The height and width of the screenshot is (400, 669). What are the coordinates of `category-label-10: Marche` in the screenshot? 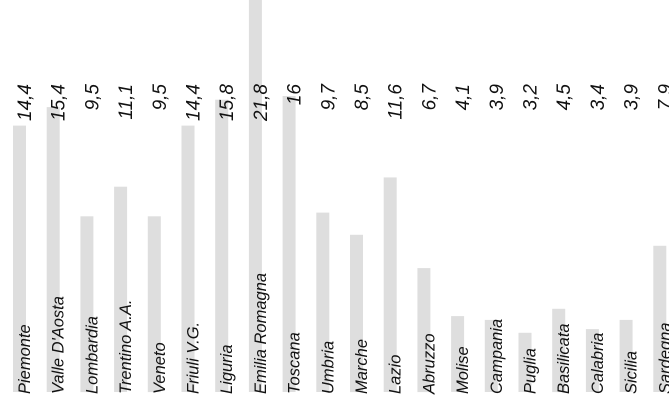 It's located at (362, 366).